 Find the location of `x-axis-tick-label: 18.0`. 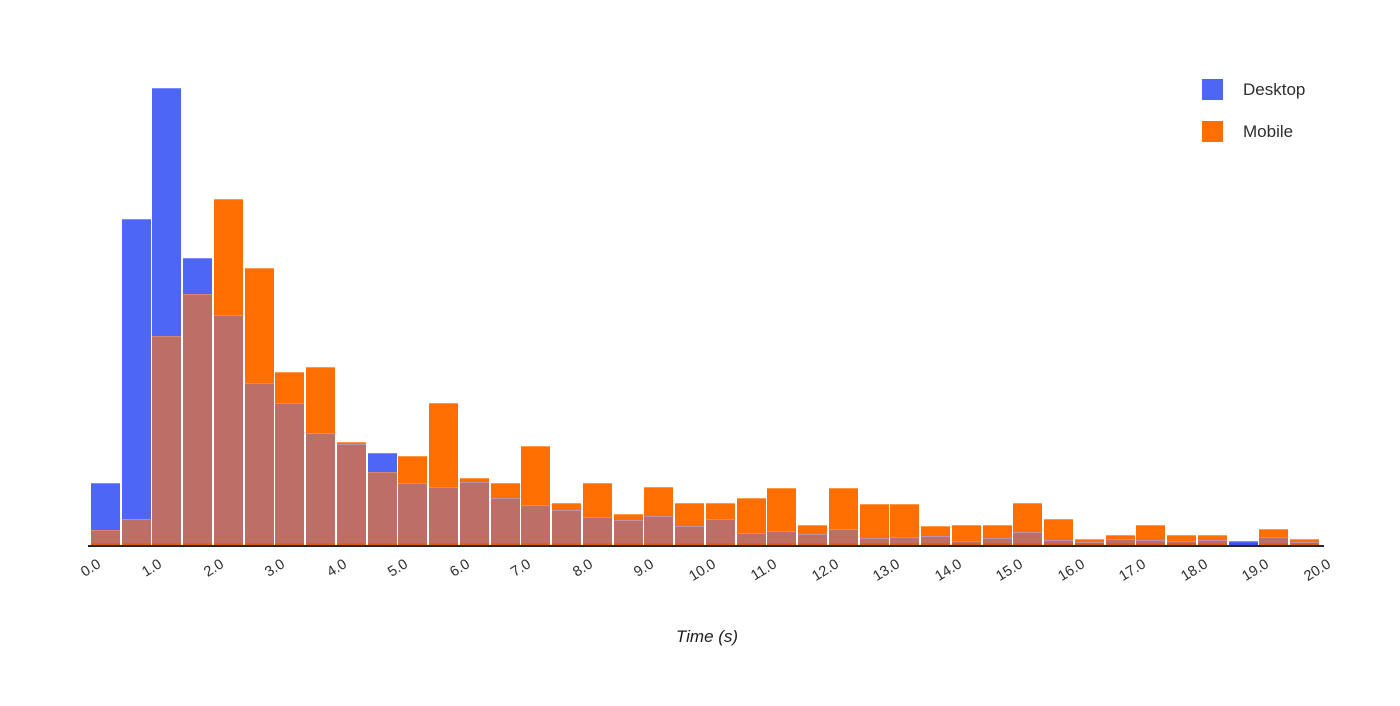

x-axis-tick-label: 18.0 is located at coordinates (1194, 570).